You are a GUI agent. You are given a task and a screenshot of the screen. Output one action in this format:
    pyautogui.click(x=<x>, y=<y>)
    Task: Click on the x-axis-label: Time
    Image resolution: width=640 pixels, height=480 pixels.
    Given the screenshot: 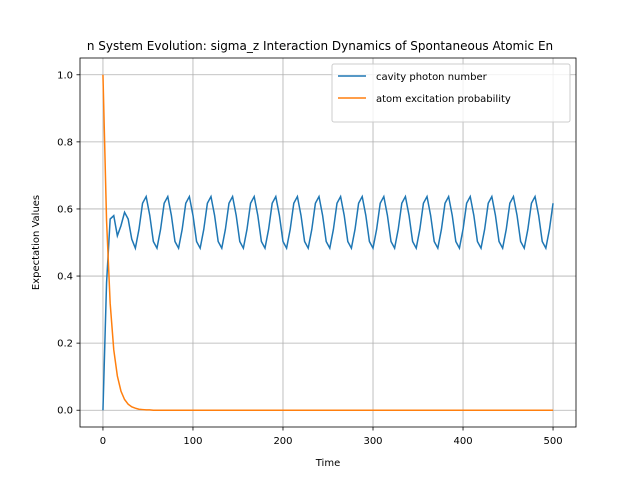 What is the action you would take?
    pyautogui.click(x=327, y=463)
    